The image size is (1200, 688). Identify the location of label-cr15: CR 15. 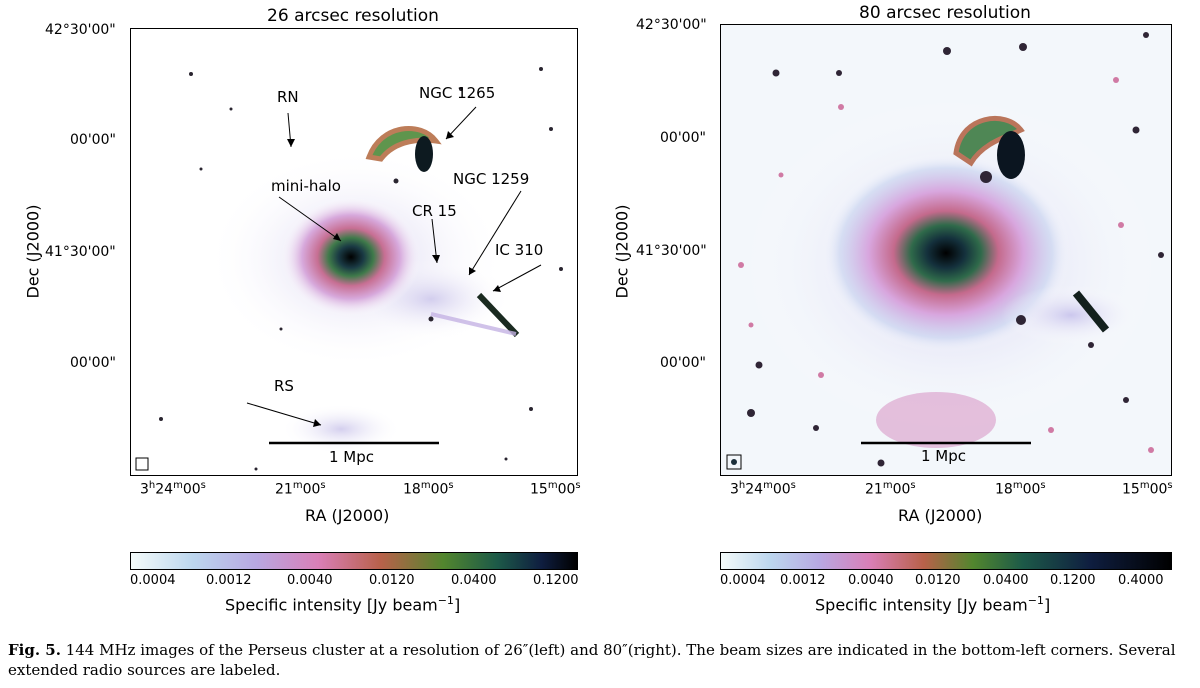
(434, 211).